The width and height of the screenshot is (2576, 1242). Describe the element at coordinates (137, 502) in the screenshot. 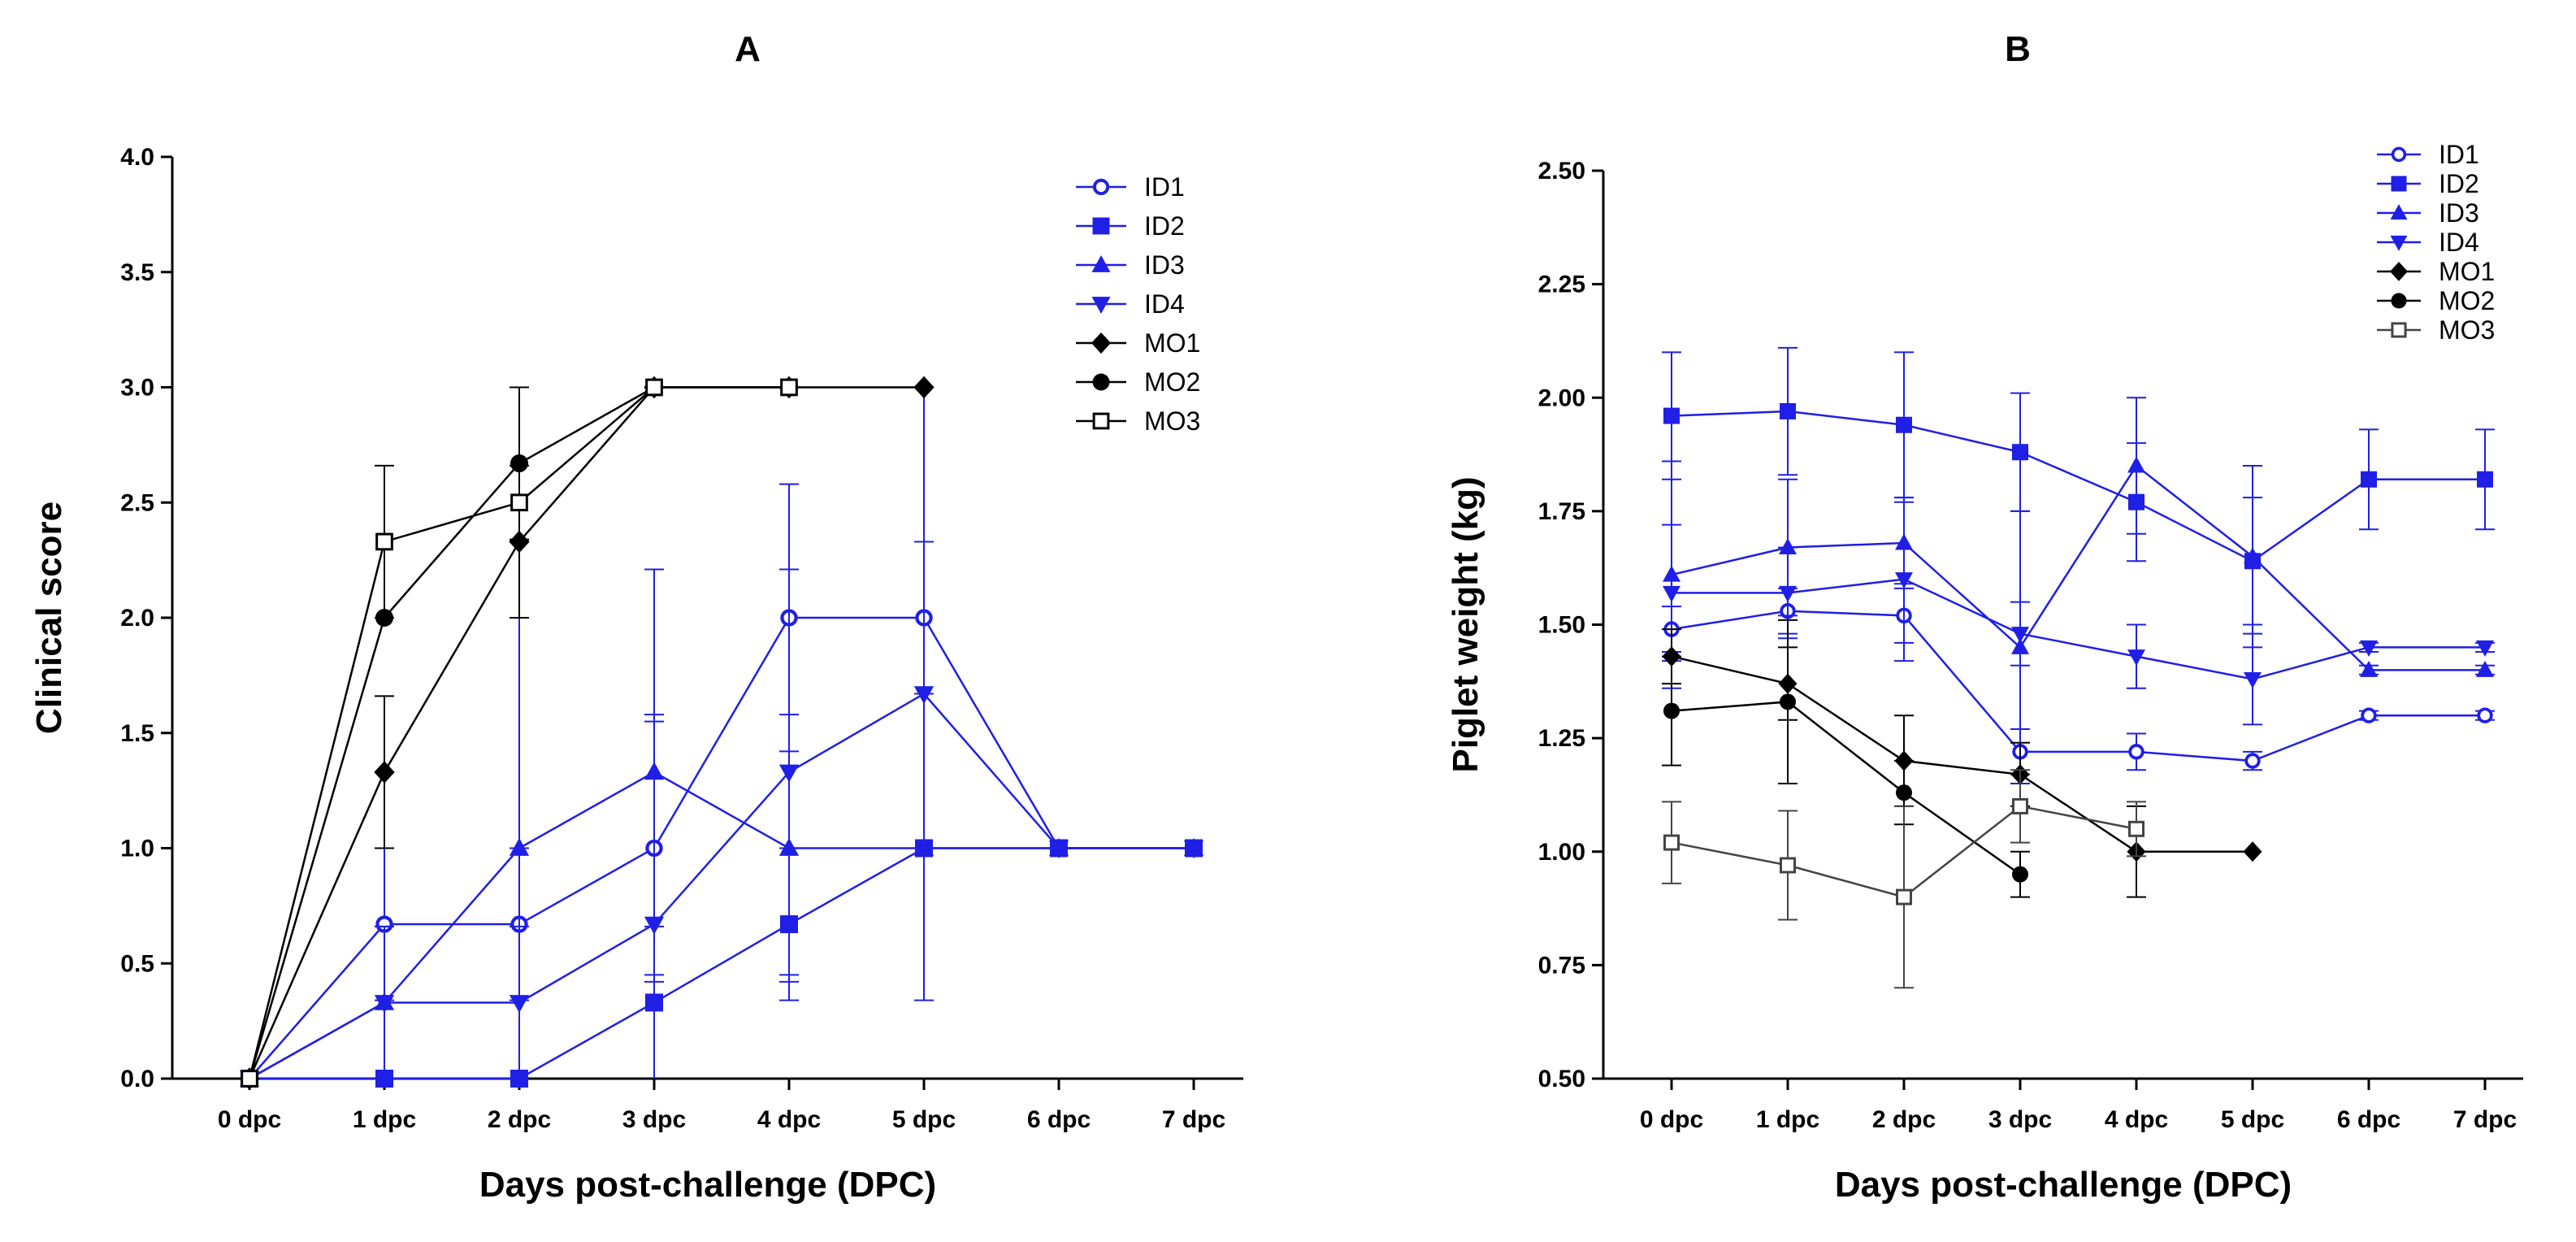

I see `panel-a-y-tick-label: 2.5` at that location.